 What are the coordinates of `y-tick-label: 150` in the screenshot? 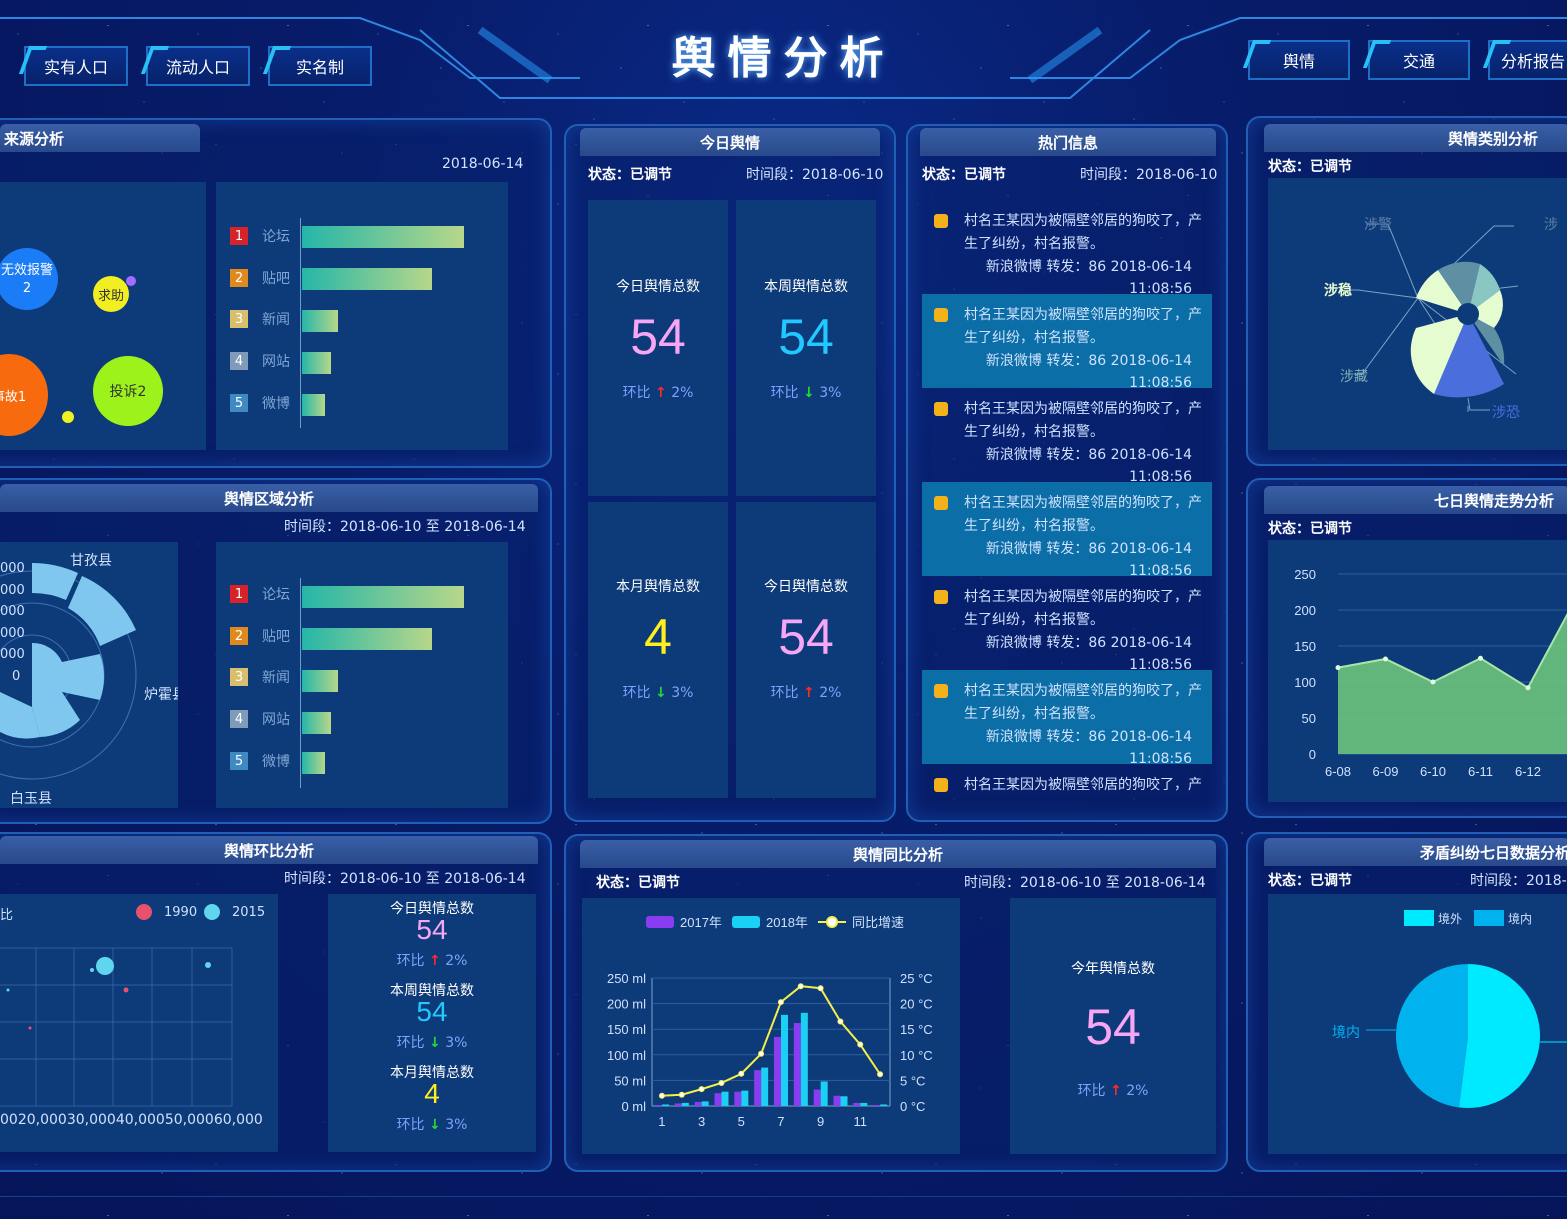 It's located at (1305, 646).